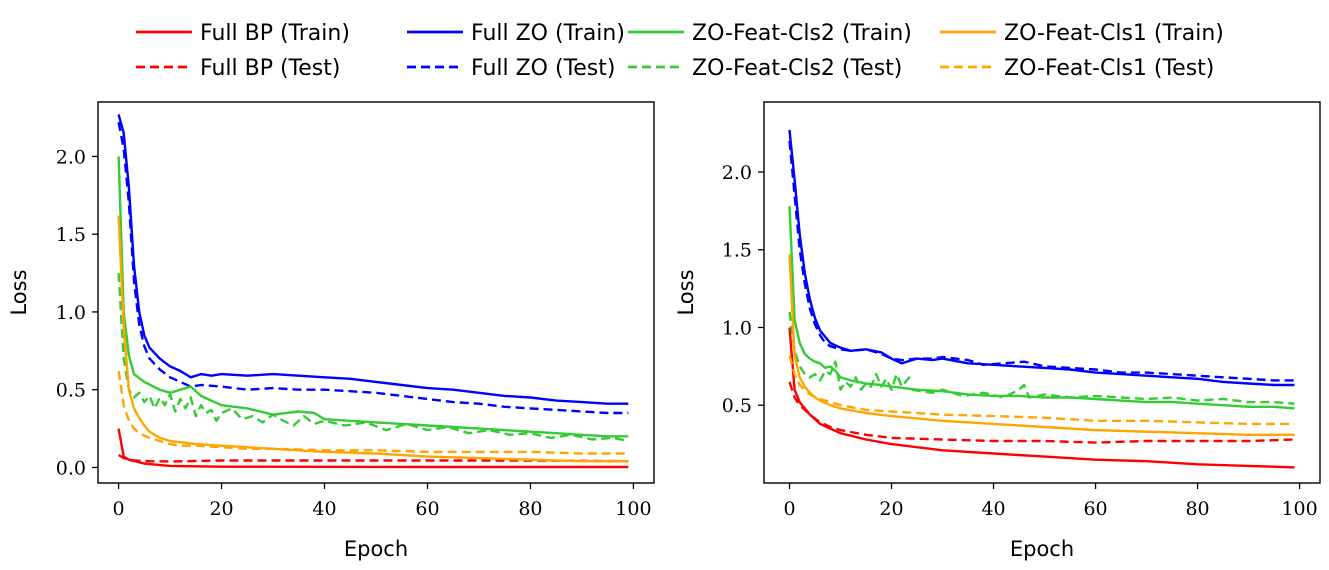  I want to click on left-x-axis-label: Epoch, so click(376, 549).